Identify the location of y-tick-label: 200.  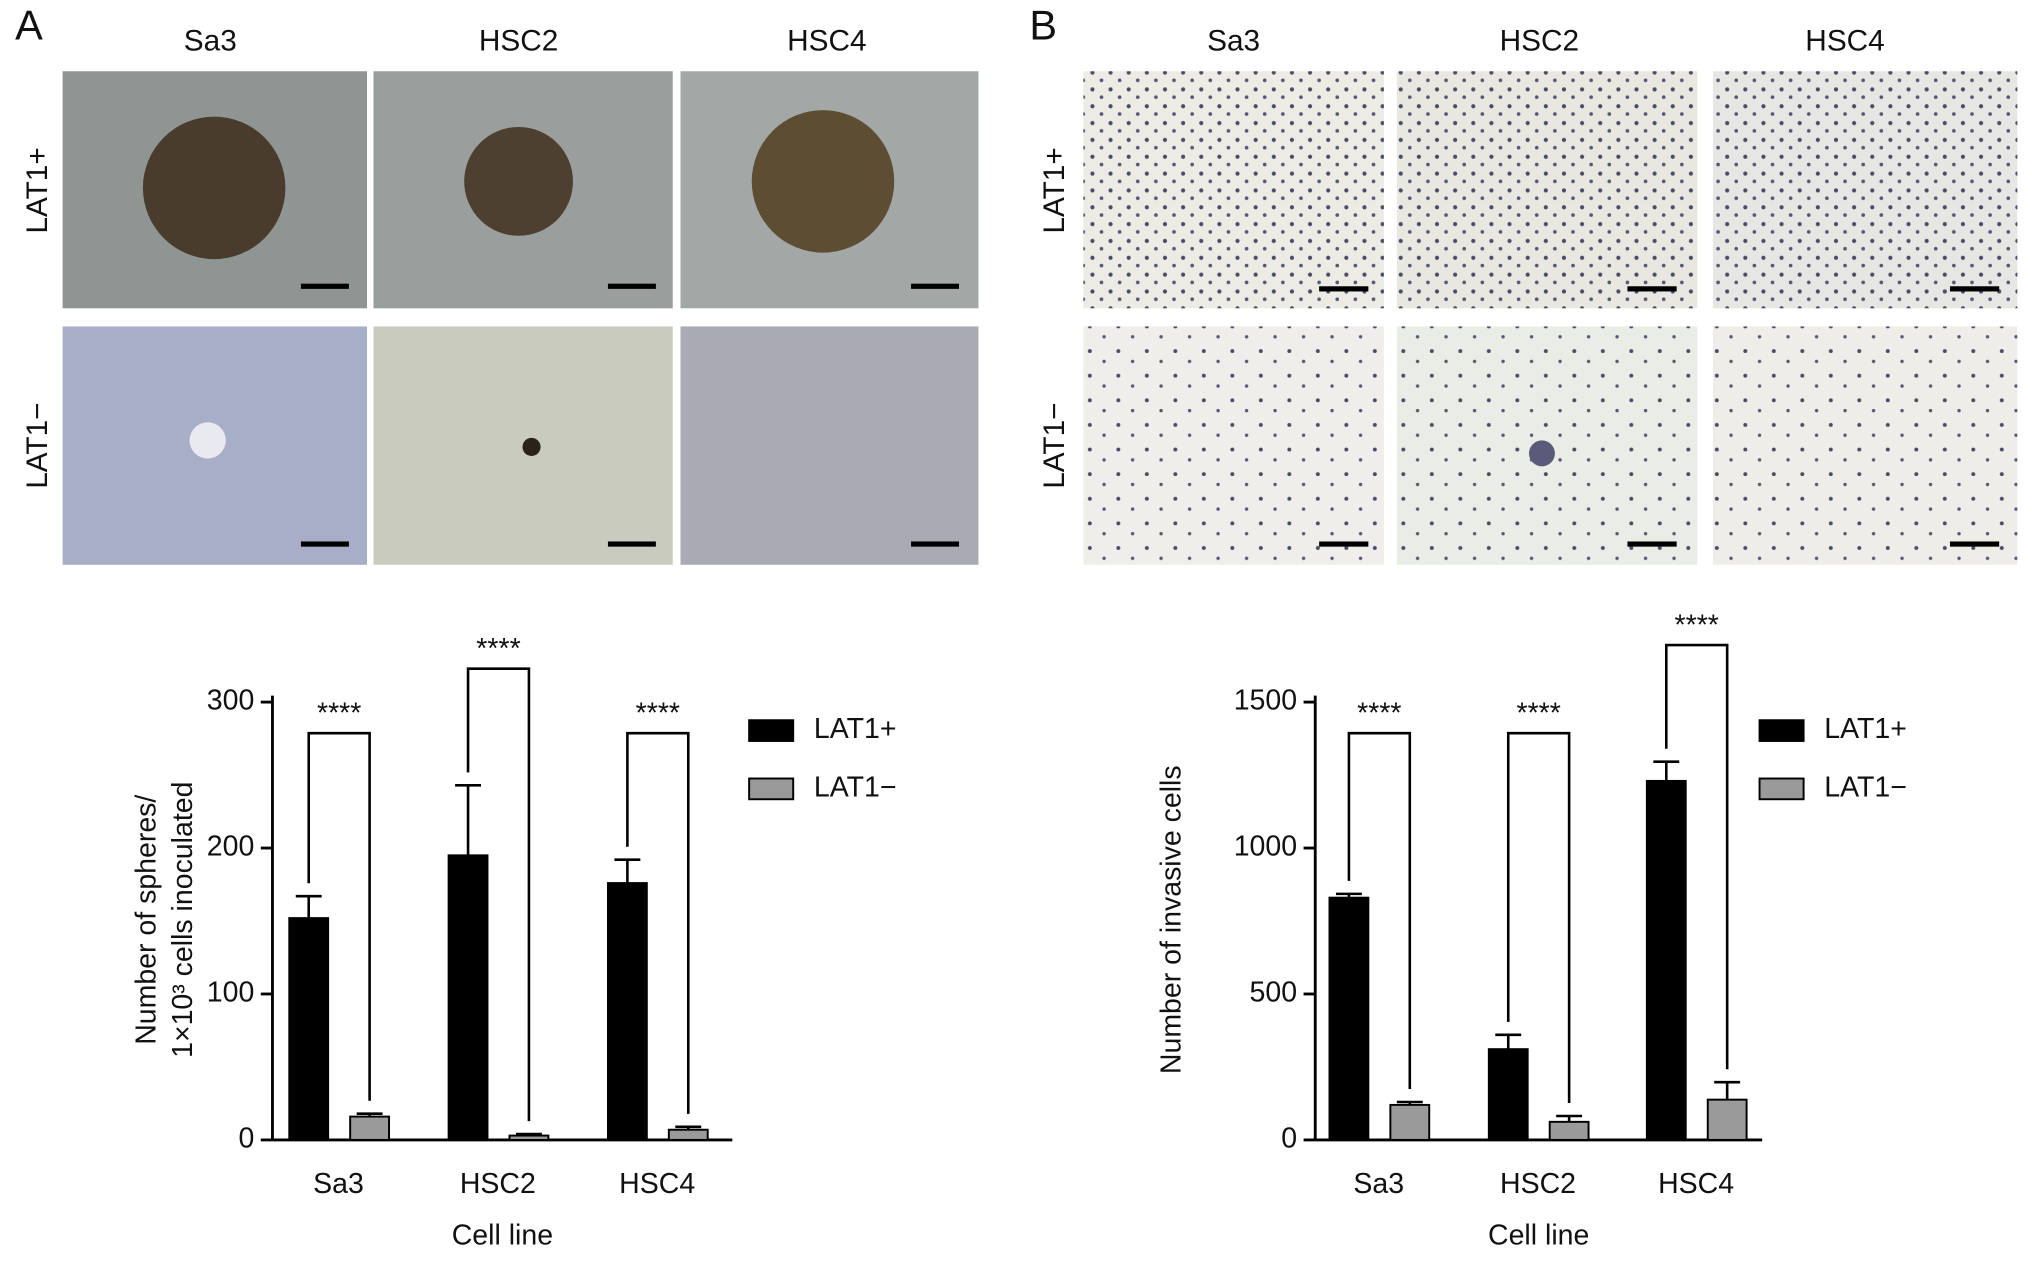
(231, 847).